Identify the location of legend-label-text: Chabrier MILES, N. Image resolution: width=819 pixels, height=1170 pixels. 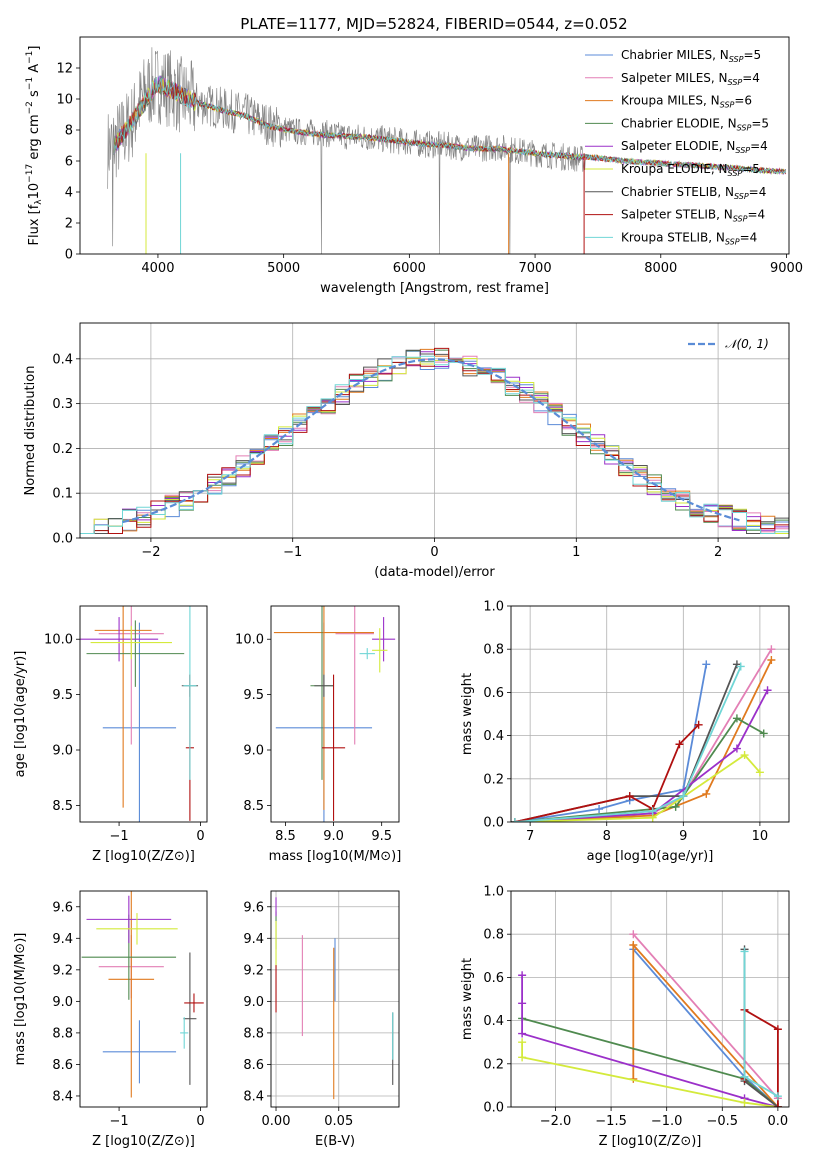
(675, 55).